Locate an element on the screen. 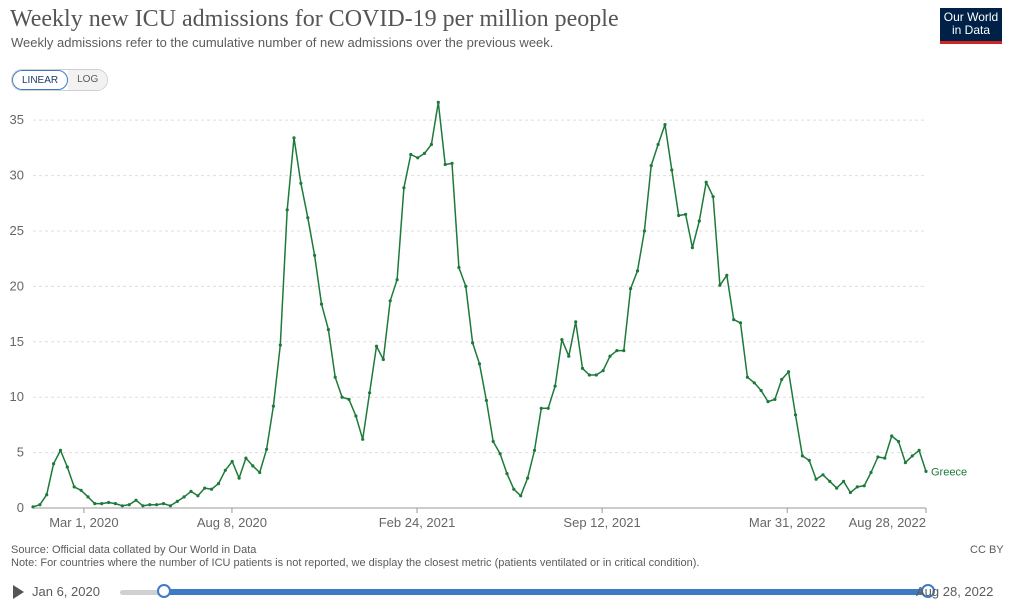 The width and height of the screenshot is (1016, 606). series-label-greece: Greece is located at coordinates (949, 472).